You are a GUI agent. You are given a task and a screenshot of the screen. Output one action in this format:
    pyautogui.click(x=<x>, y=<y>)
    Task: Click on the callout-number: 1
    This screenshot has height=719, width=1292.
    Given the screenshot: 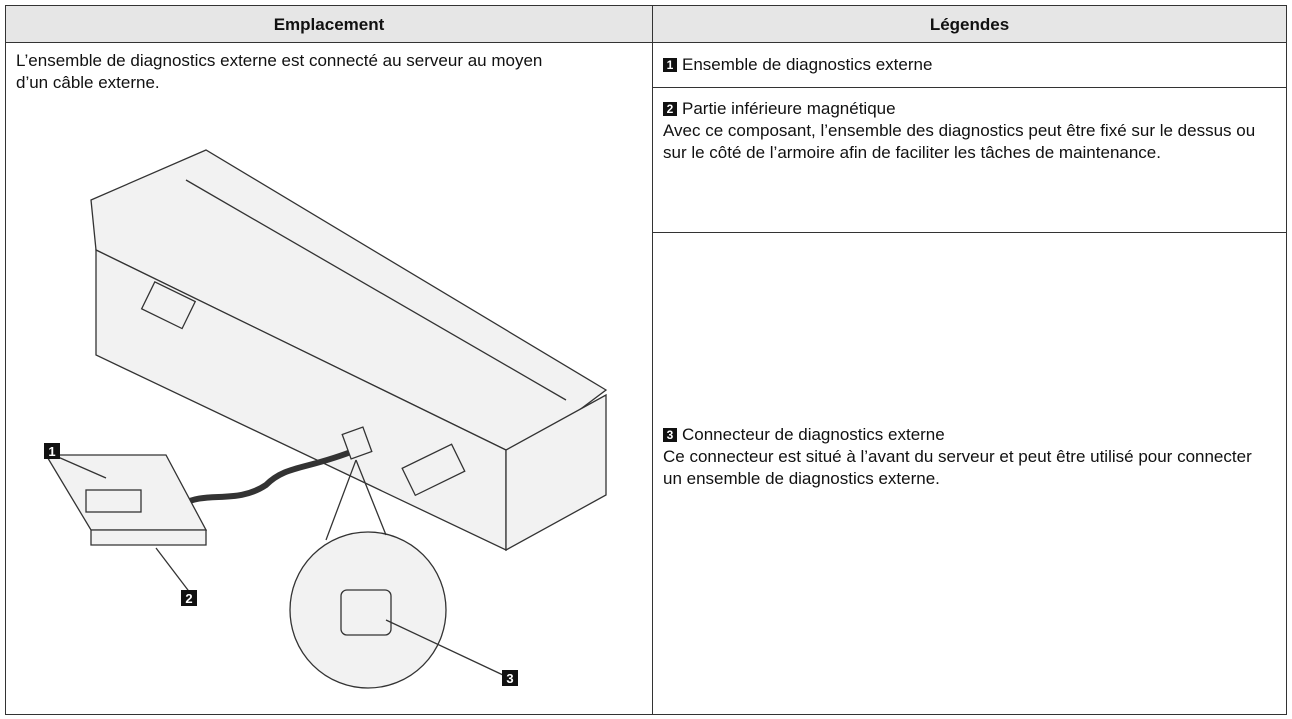 What is the action you would take?
    pyautogui.click(x=670, y=65)
    